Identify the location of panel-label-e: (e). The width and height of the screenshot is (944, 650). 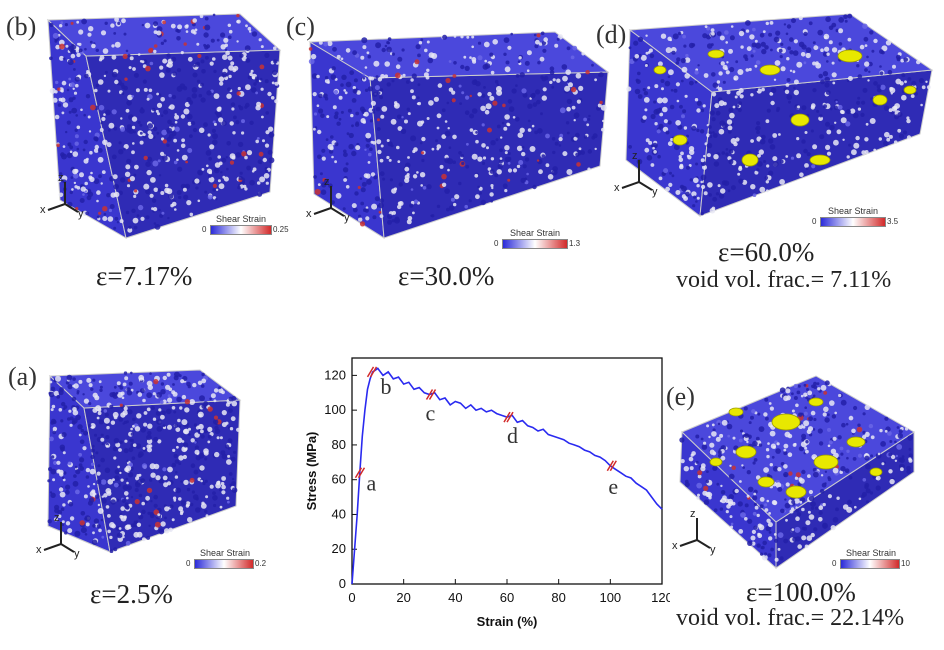
(680, 396).